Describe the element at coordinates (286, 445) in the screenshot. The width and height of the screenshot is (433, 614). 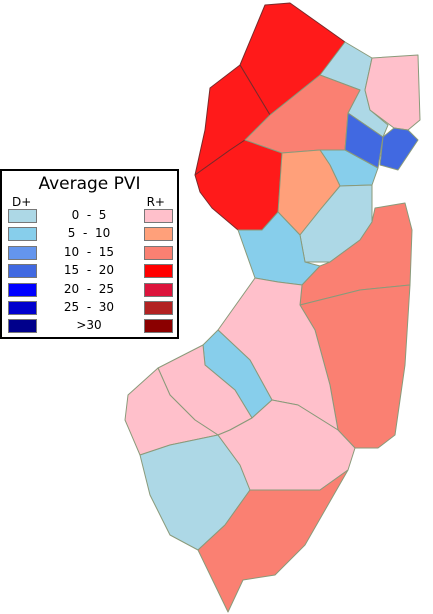
I see `county-atlantic` at that location.